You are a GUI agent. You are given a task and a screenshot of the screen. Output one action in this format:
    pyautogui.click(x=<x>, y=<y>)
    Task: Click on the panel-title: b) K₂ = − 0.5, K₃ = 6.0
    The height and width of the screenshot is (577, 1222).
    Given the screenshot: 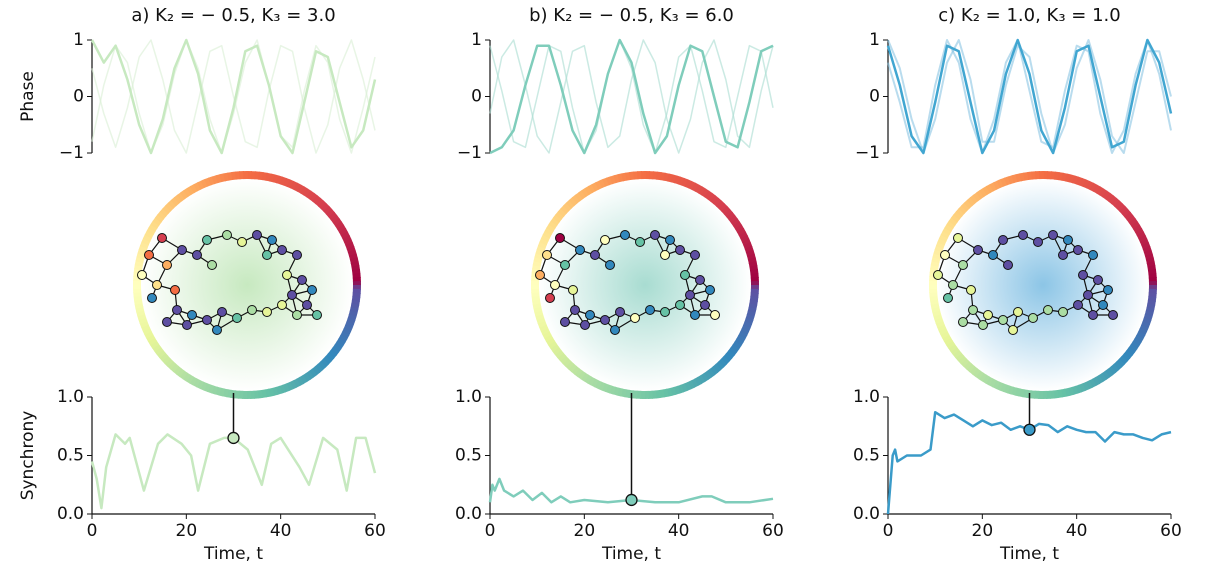 What is the action you would take?
    pyautogui.click(x=631, y=15)
    